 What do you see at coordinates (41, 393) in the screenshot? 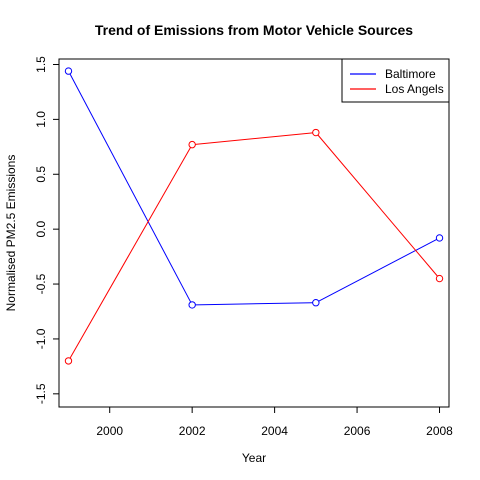
I see `y-tick-label-0: -1.5` at bounding box center [41, 393].